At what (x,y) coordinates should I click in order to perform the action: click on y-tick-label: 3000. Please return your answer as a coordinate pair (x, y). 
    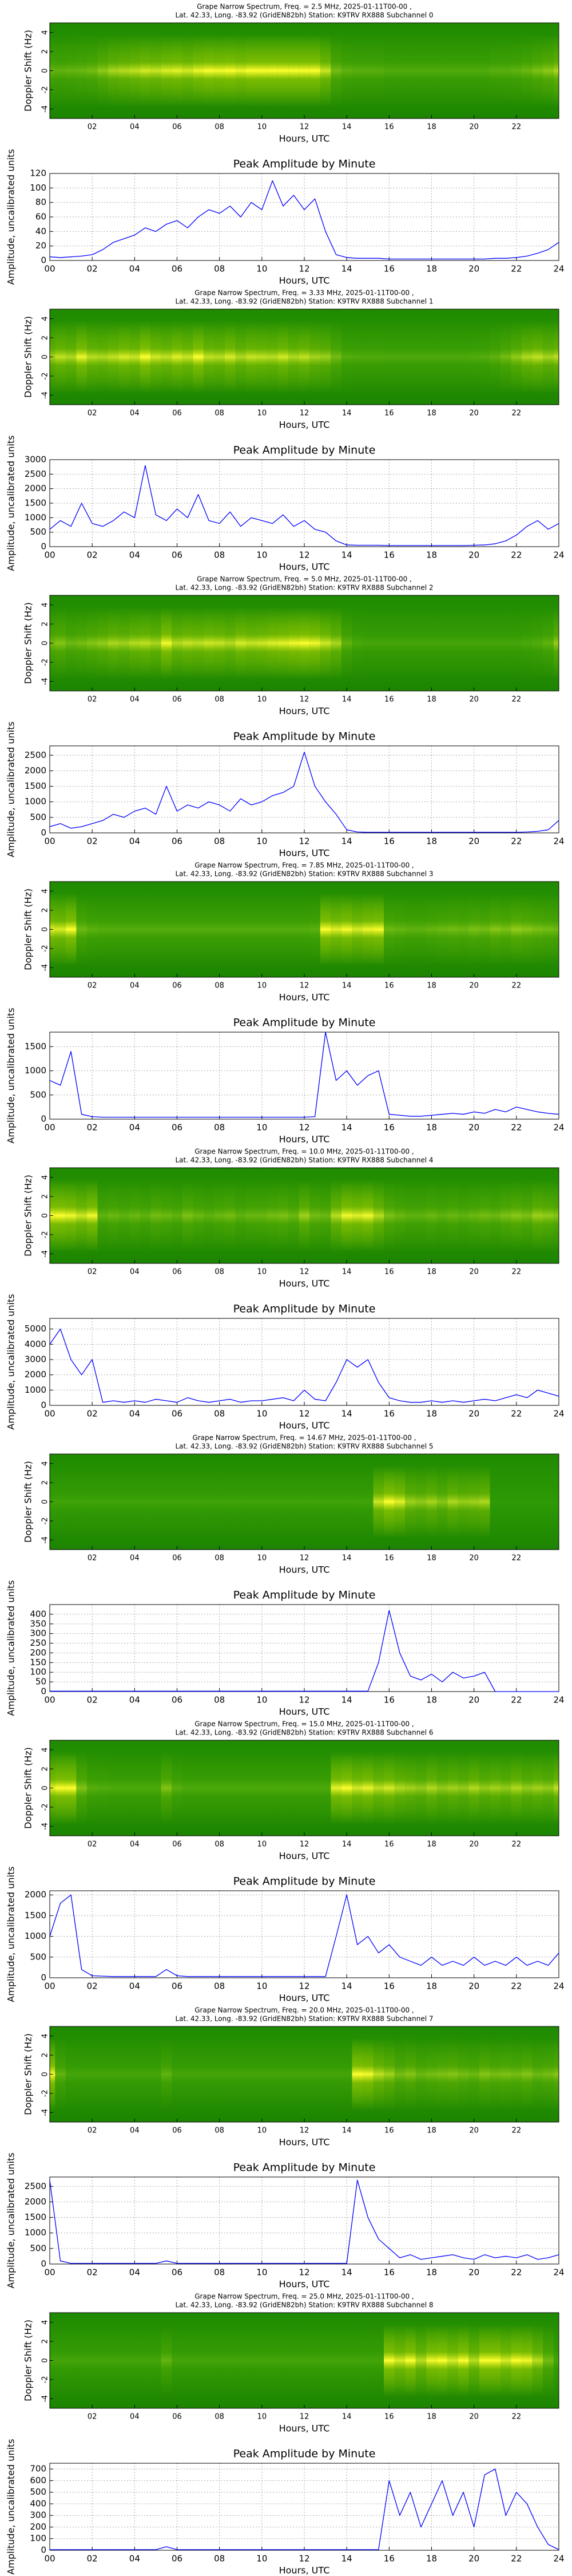
    Looking at the image, I should click on (35, 1359).